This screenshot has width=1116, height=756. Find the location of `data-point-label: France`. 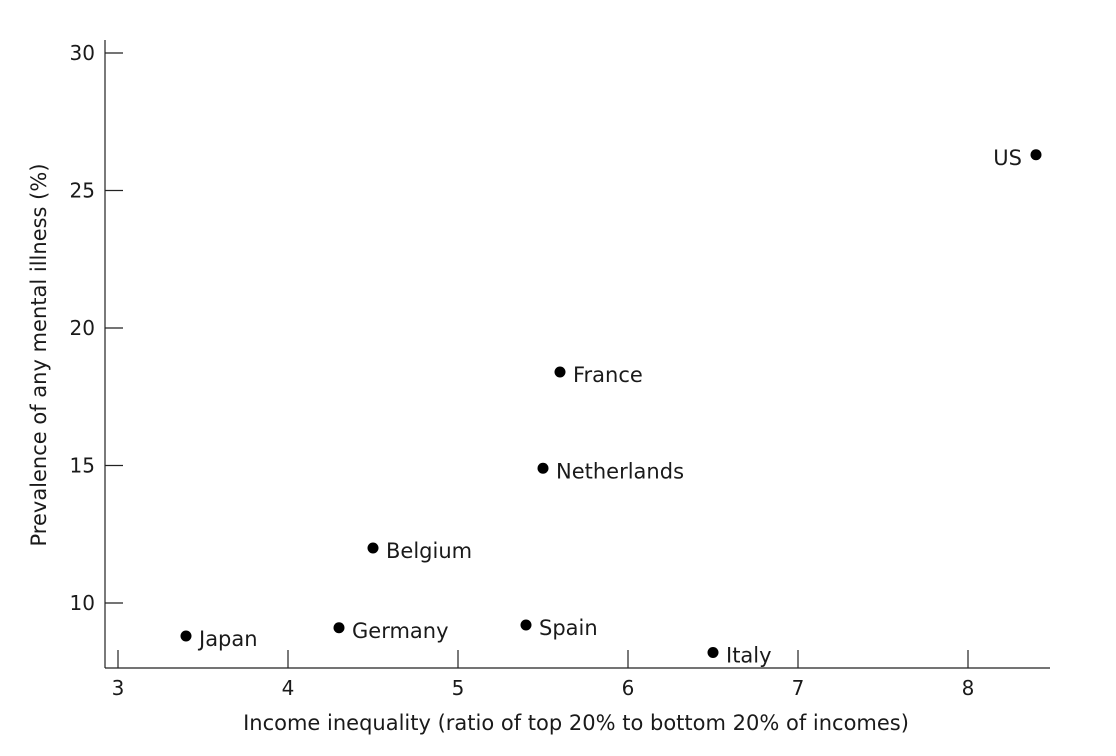

data-point-label: France is located at coordinates (608, 375).